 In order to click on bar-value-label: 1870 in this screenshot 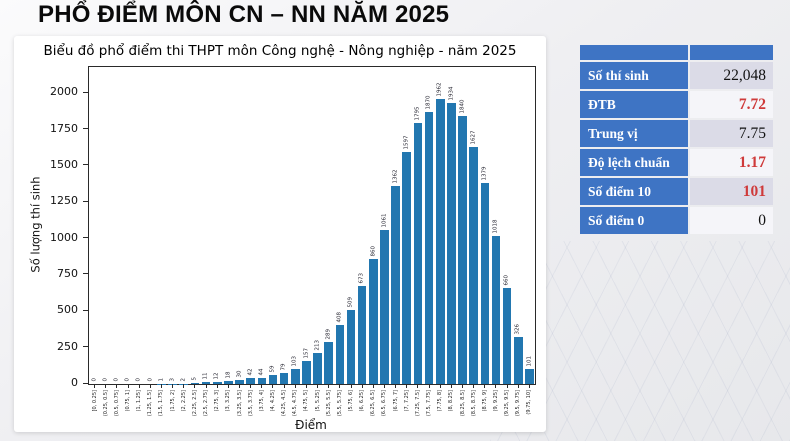, I will do `click(428, 102)`.